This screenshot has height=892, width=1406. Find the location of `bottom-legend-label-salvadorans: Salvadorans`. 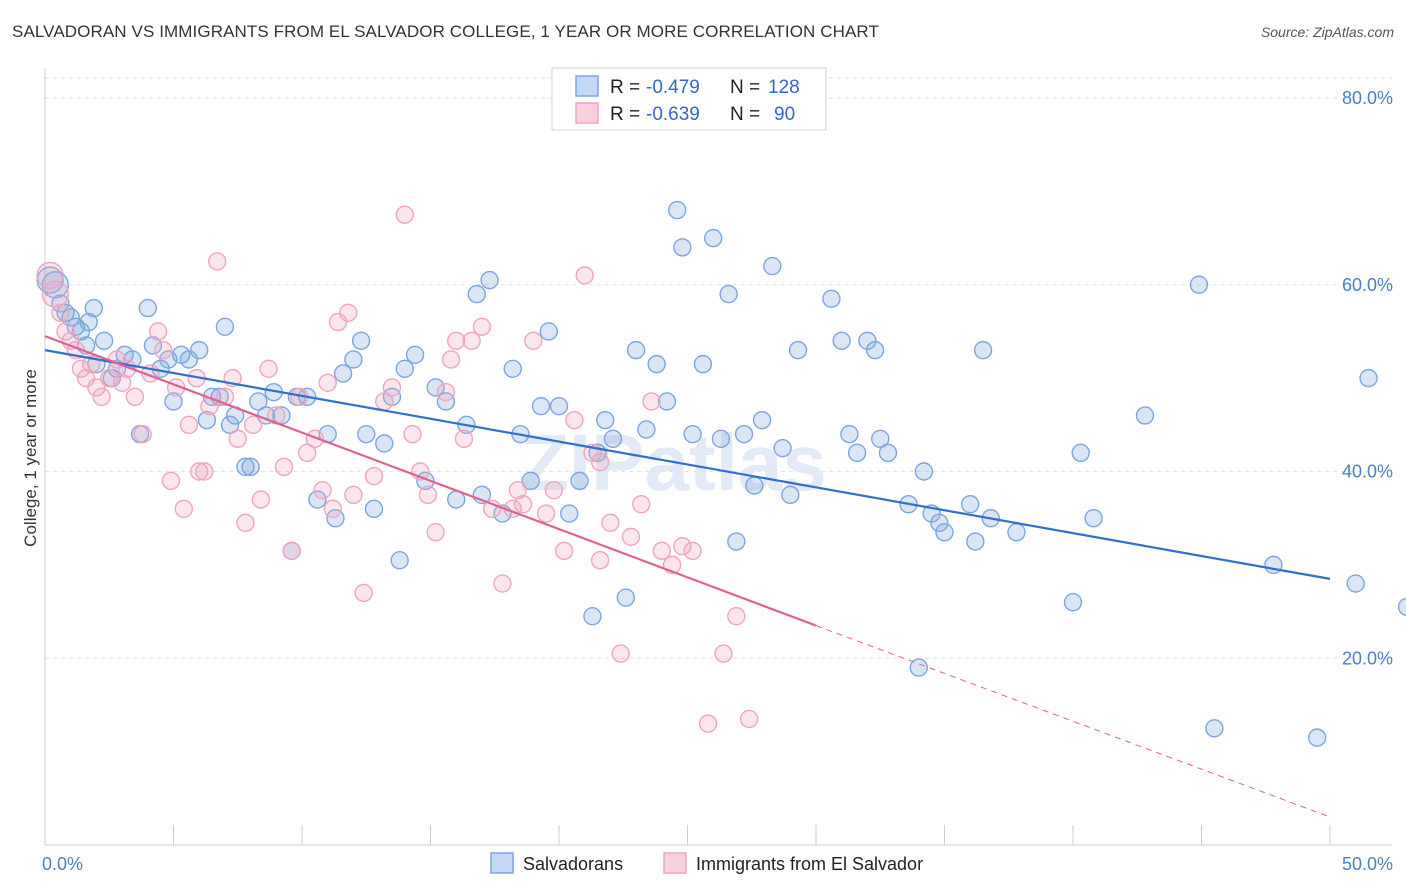

bottom-legend-label-salvadorans: Salvadorans is located at coordinates (573, 864).